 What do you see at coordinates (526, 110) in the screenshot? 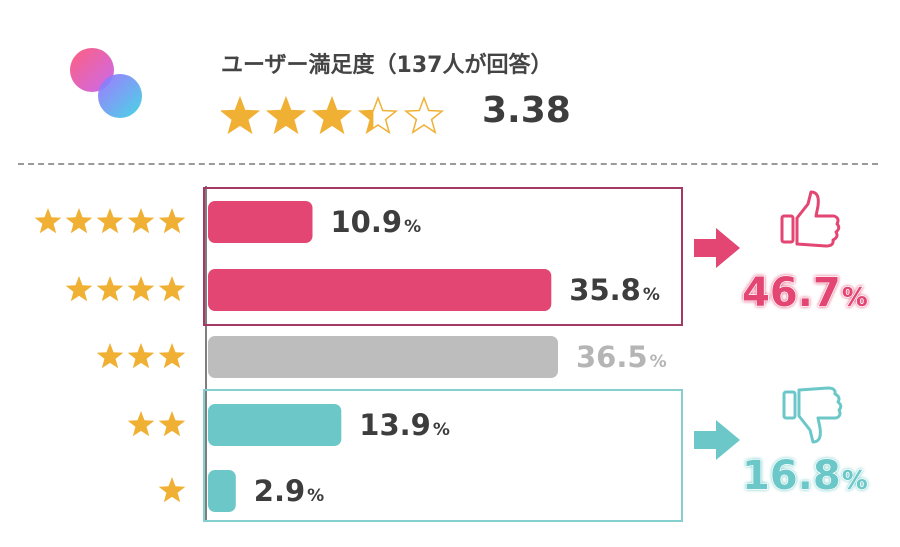
I see `average-rating-value: 3.38` at bounding box center [526, 110].